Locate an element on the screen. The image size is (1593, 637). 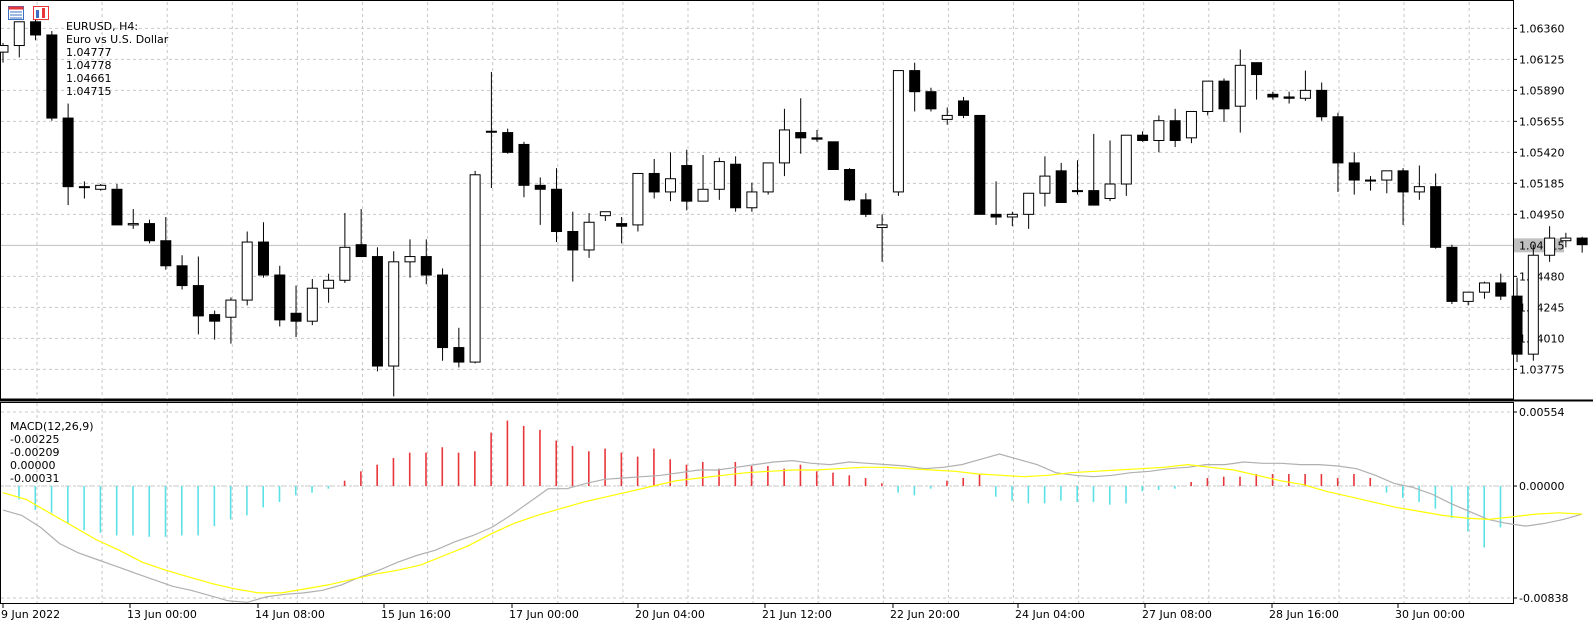
ohlc-close: 1.04715 is located at coordinates (89, 91).